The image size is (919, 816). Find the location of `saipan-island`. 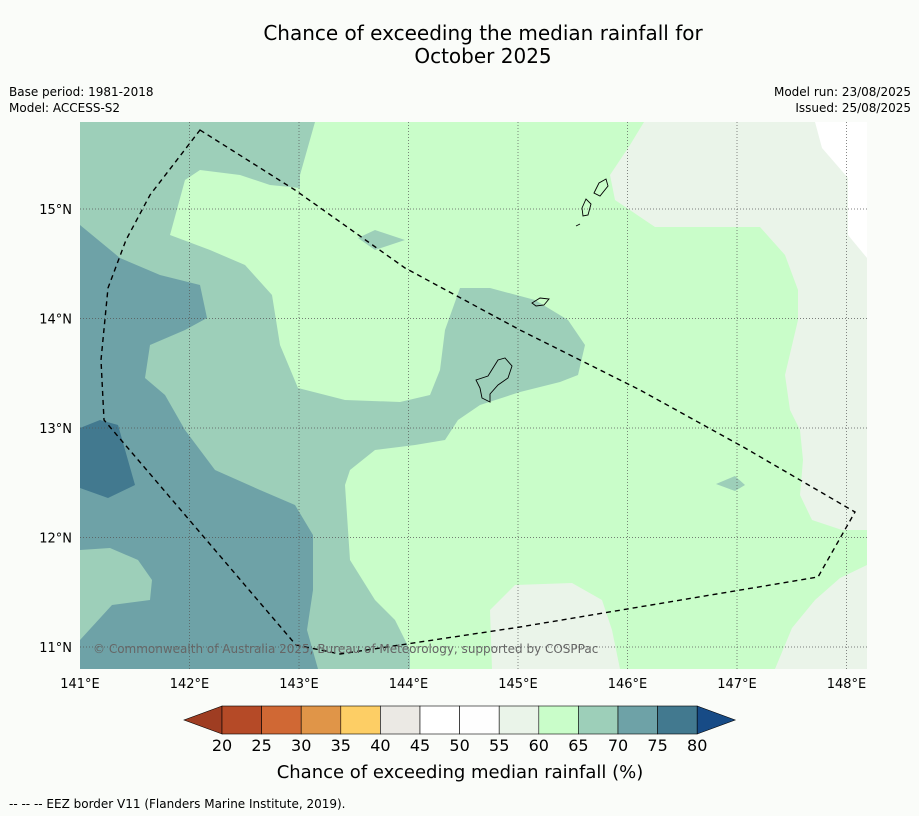

saipan-island is located at coordinates (601, 187).